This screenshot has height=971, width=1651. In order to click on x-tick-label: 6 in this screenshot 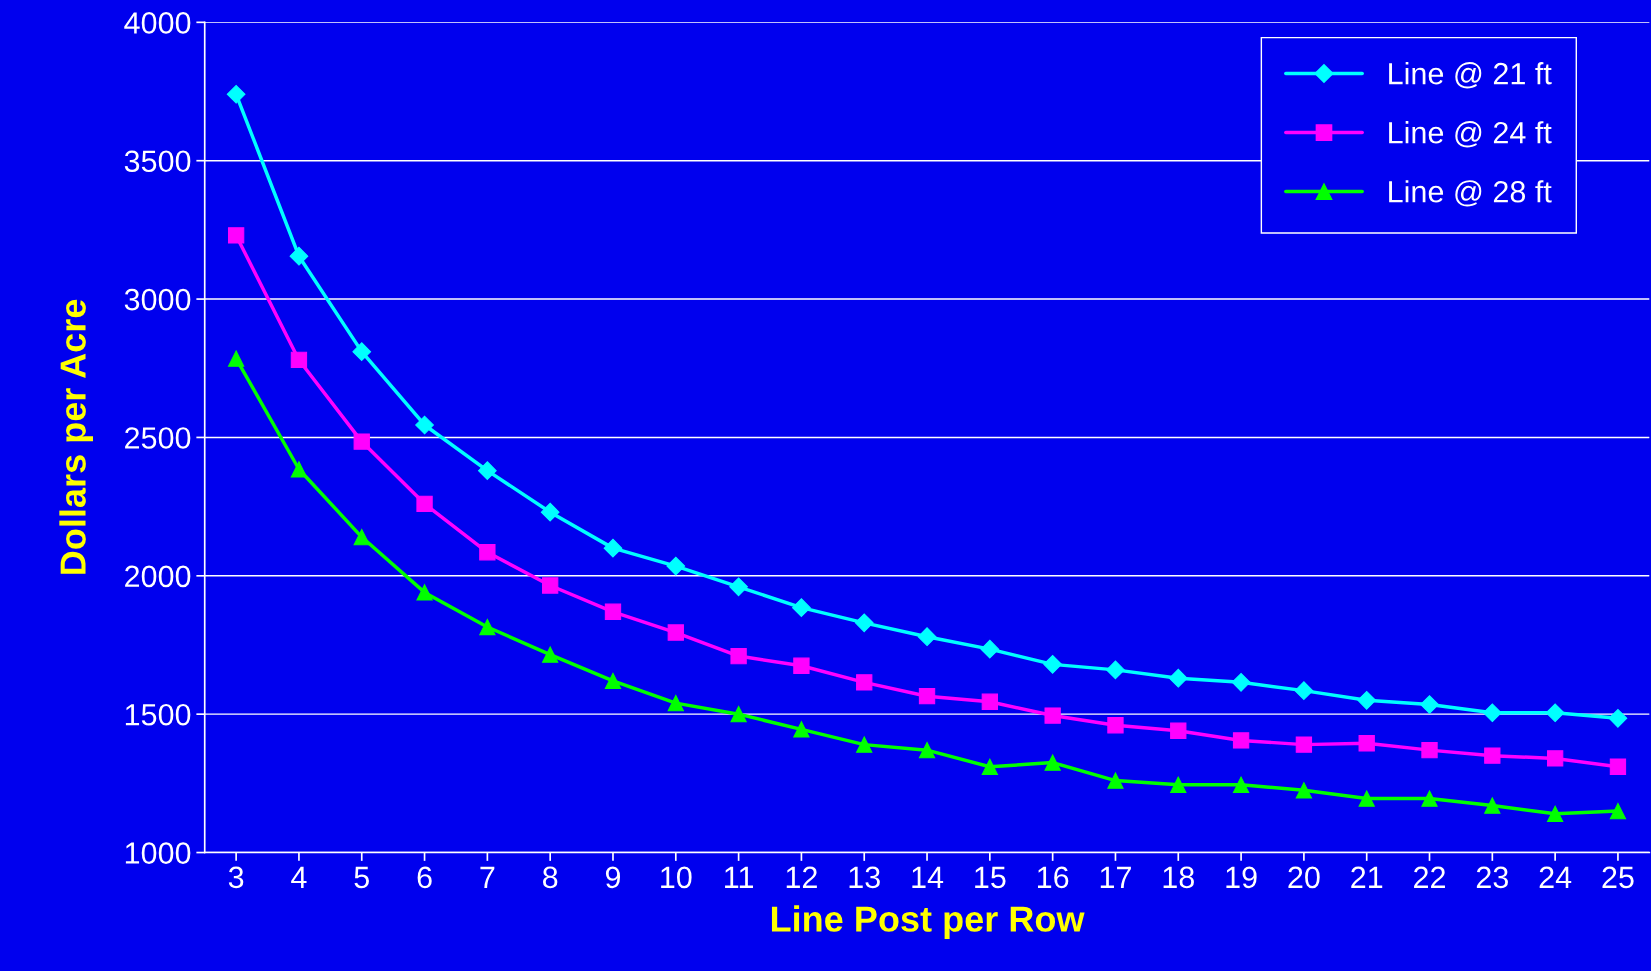, I will do `click(424, 877)`.